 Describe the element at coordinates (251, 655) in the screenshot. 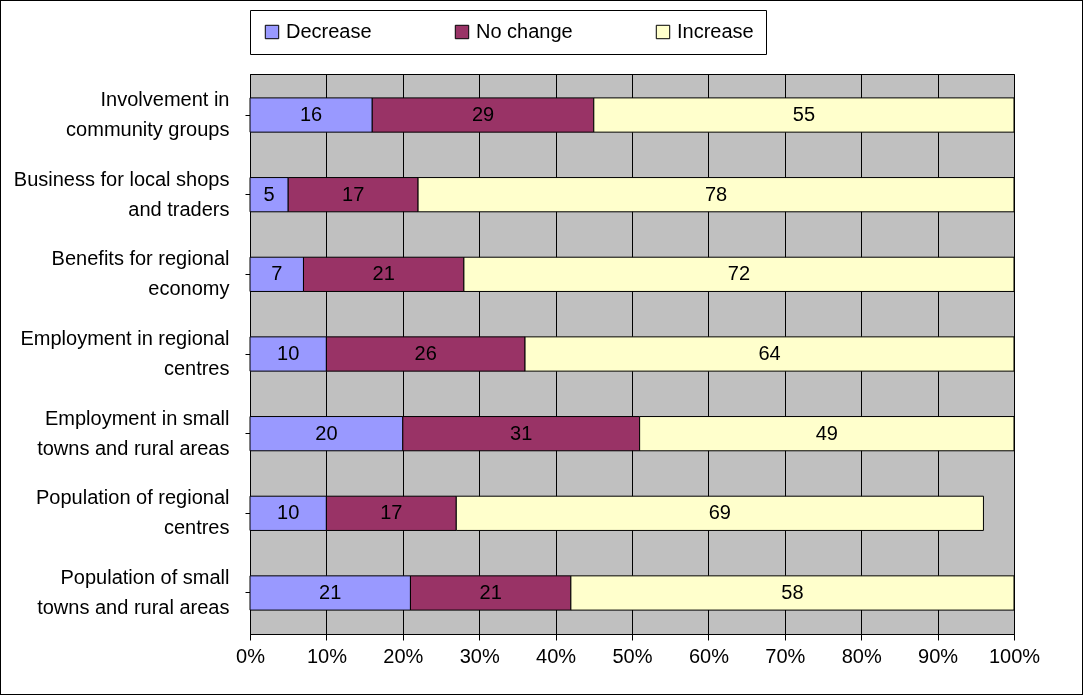

I see `x-tick-label: 0%` at that location.